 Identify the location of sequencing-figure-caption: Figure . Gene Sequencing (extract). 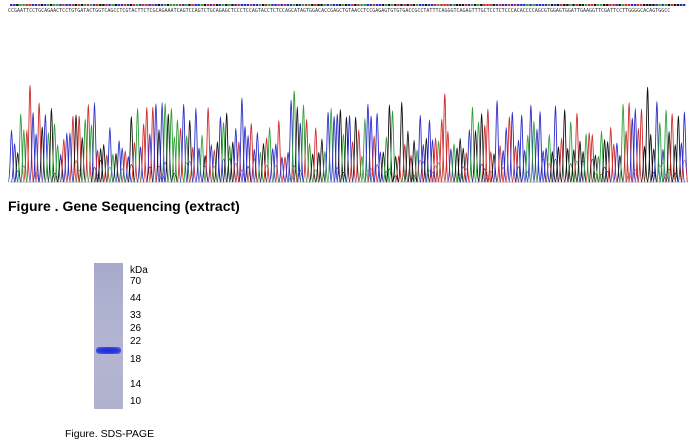
(124, 206).